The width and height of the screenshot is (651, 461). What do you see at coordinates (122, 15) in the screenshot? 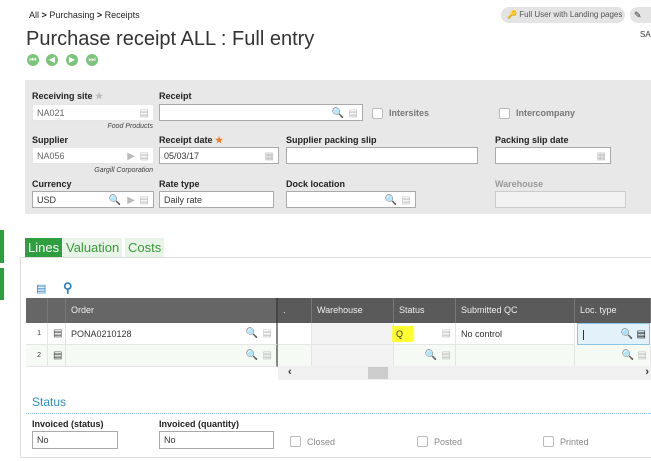
I see `breadcrumb-receipts: Receipts` at bounding box center [122, 15].